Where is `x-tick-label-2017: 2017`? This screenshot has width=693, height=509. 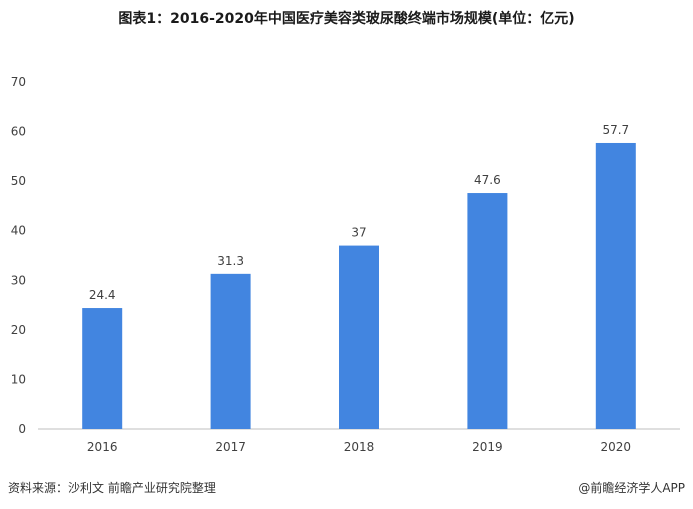
x-tick-label-2017: 2017 is located at coordinates (230, 447).